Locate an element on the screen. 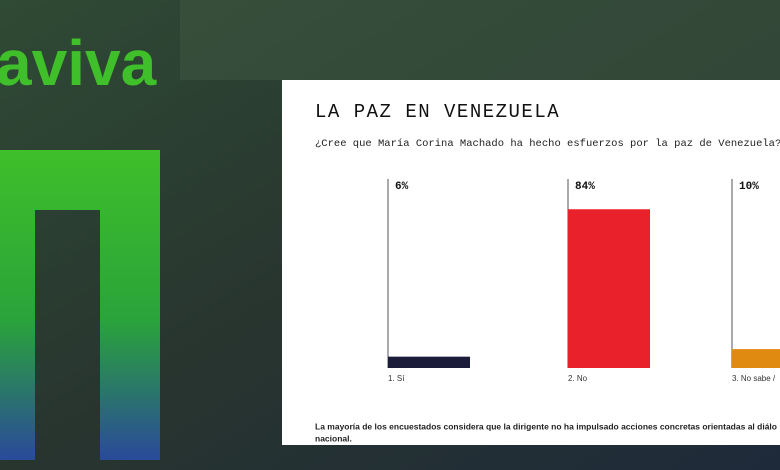 This screenshot has height=470, width=780. chart-title: LA PAZ EN VENEZUELA is located at coordinates (437, 112).